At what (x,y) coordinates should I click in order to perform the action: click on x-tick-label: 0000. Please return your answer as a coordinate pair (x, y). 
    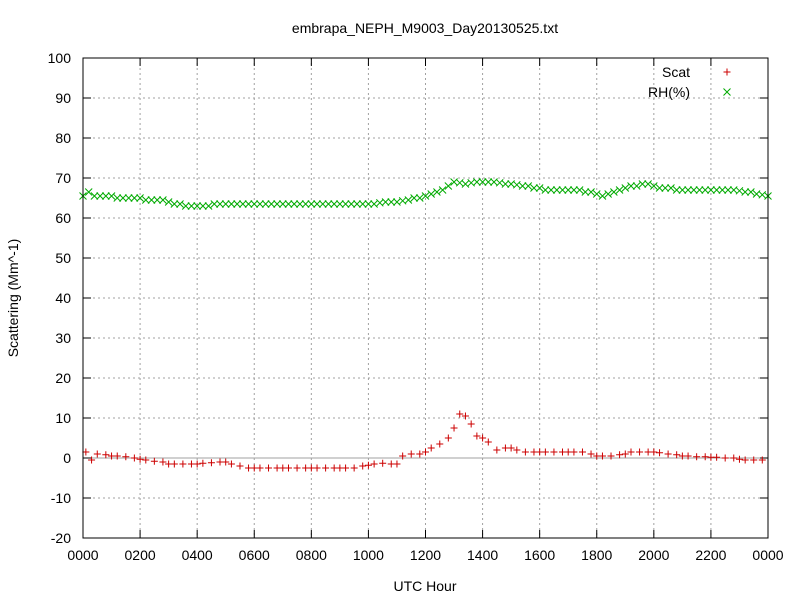
    Looking at the image, I should click on (767, 555).